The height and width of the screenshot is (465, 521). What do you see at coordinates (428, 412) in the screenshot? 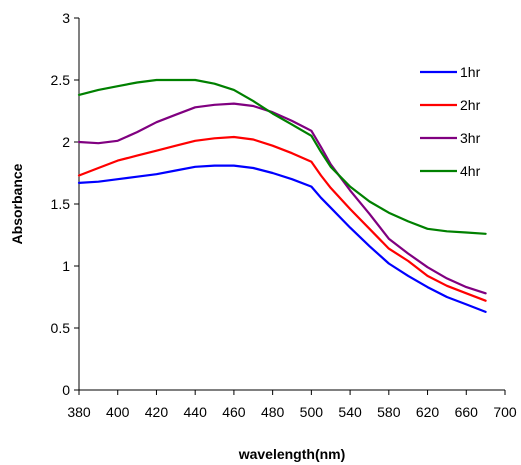
I see `x-tick-label: 620` at bounding box center [428, 412].